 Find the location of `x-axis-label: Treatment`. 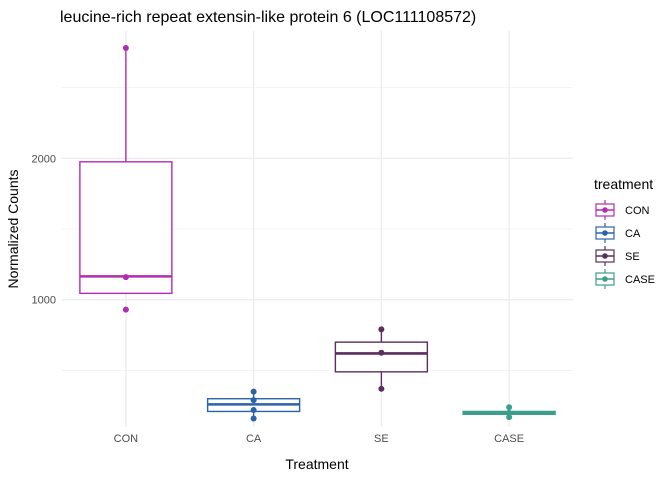

x-axis-label: Treatment is located at coordinates (316, 464).